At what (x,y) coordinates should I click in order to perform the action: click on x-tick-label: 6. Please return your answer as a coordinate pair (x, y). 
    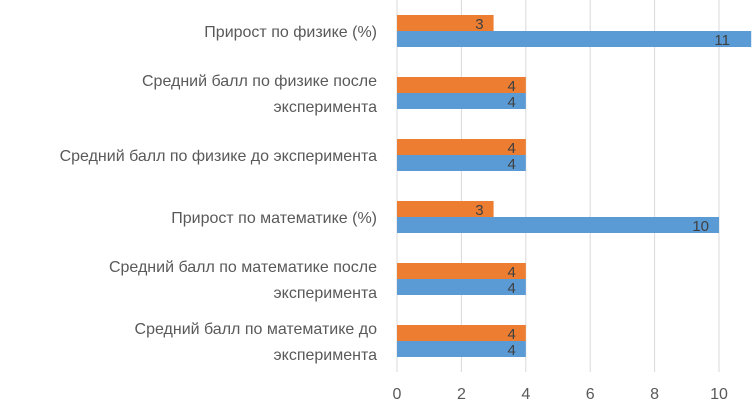
    Looking at the image, I should click on (590, 394).